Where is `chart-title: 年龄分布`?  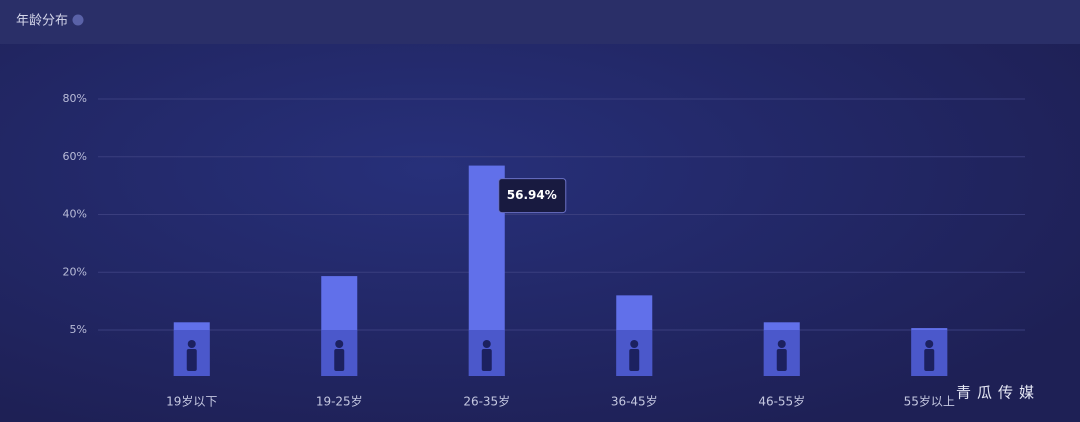
chart-title: 年龄分布 is located at coordinates (42, 21).